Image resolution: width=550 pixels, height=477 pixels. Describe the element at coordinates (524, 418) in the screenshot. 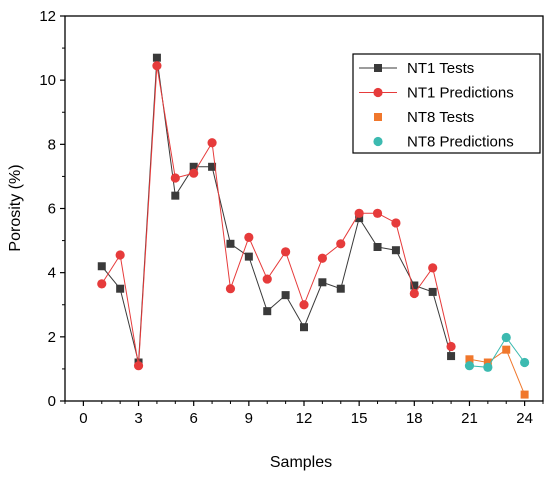

I see `x-tick-label: 24` at that location.